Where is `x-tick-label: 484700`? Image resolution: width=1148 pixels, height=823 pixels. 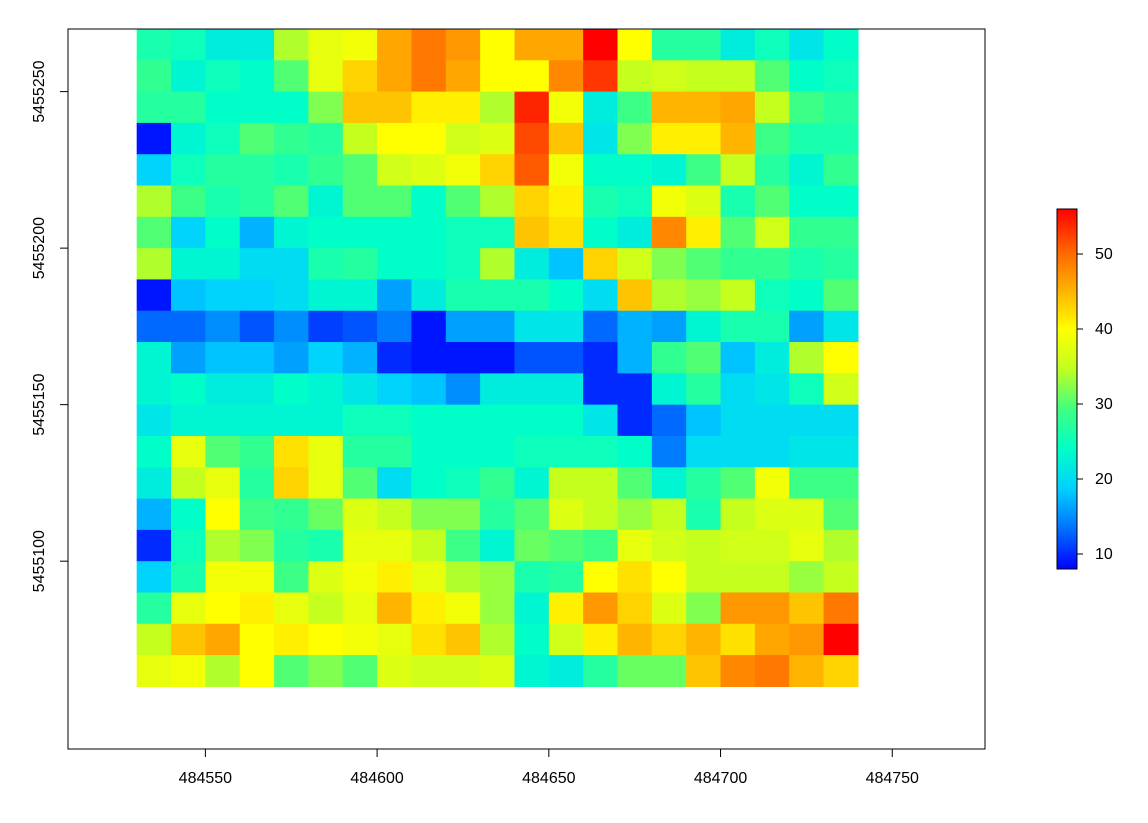
x-tick-label: 484700 is located at coordinates (720, 778).